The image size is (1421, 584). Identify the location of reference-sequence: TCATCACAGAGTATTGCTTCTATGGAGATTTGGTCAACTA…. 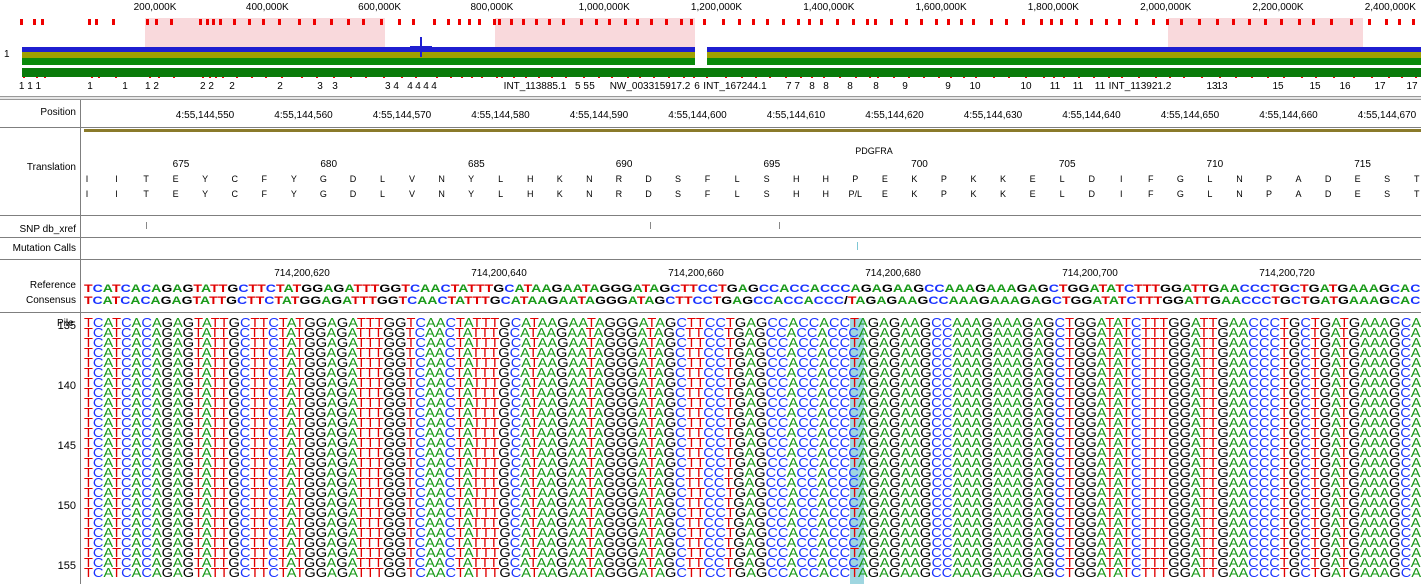
(752, 289).